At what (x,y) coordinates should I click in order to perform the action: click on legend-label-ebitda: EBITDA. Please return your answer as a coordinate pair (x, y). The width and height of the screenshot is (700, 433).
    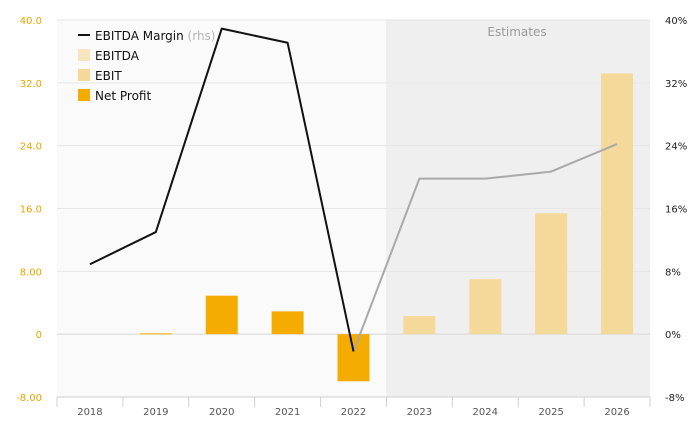
    Looking at the image, I should click on (117, 56).